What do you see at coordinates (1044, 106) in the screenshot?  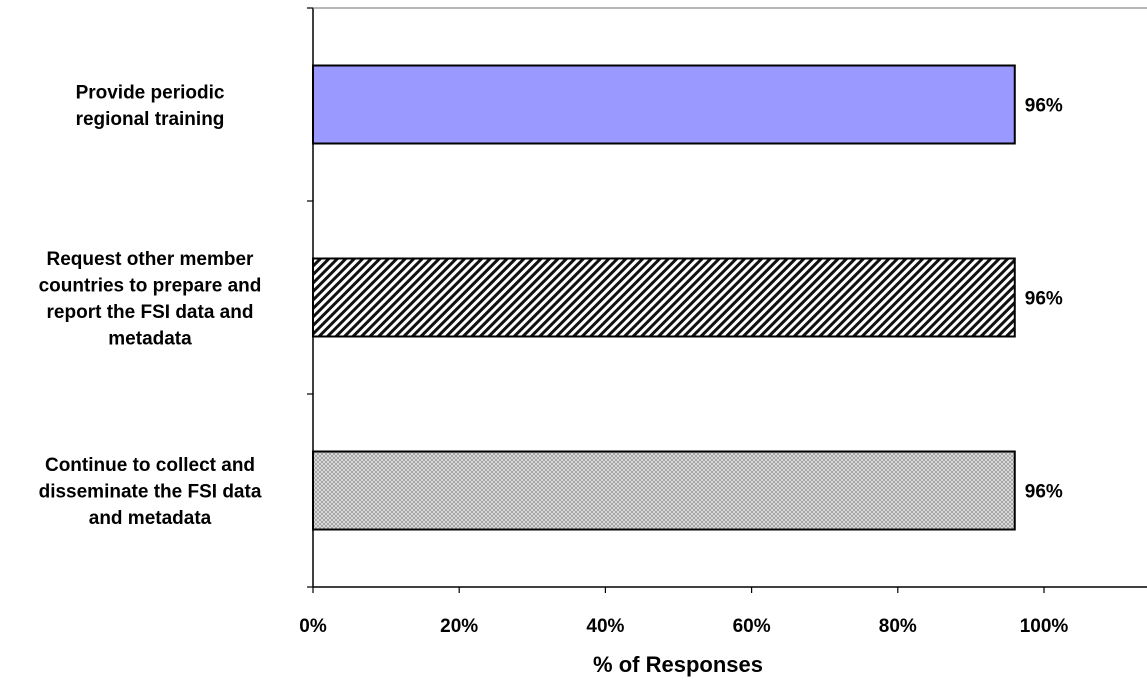 I see `data-label-1: 96%` at bounding box center [1044, 106].